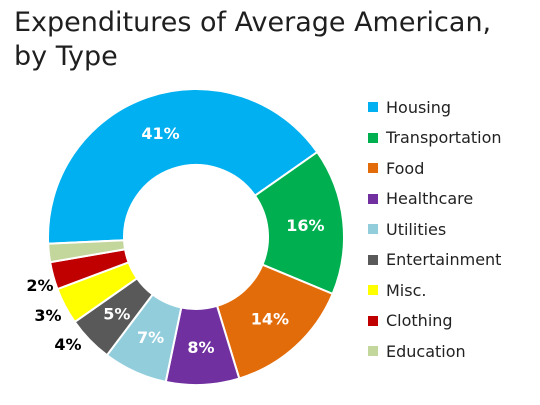 The height and width of the screenshot is (405, 540). Describe the element at coordinates (39, 285) in the screenshot. I see `data-label-education: 2%` at that location.